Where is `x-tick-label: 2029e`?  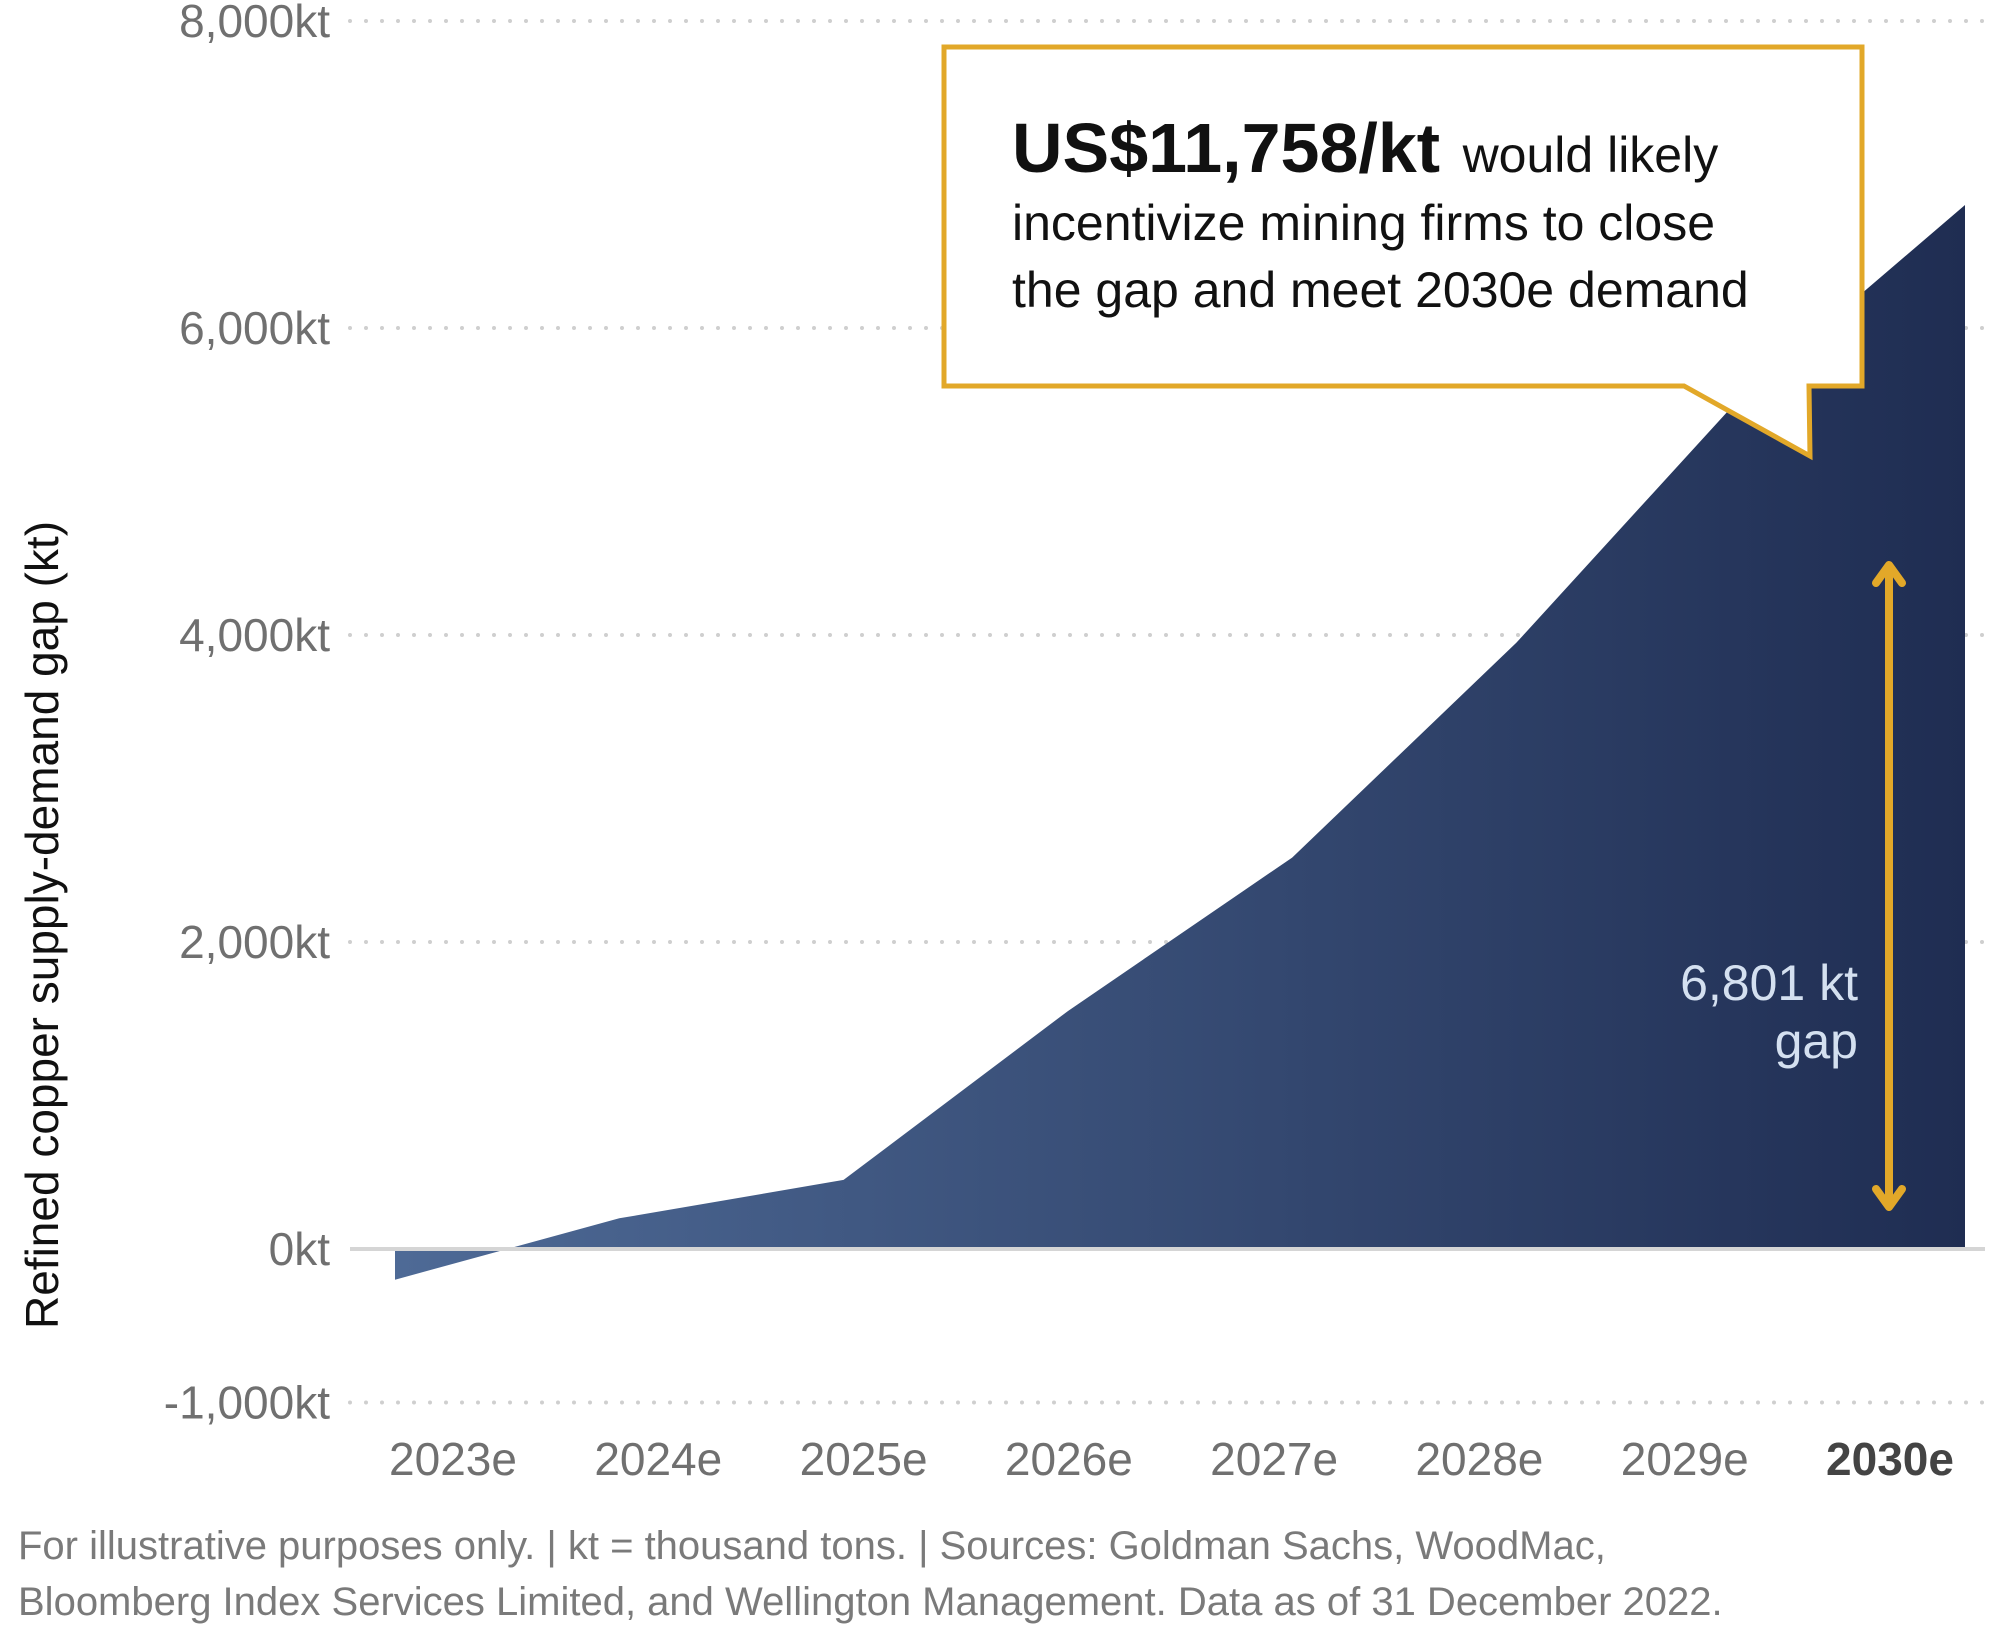
x-tick-label: 2029e is located at coordinates (1685, 1459).